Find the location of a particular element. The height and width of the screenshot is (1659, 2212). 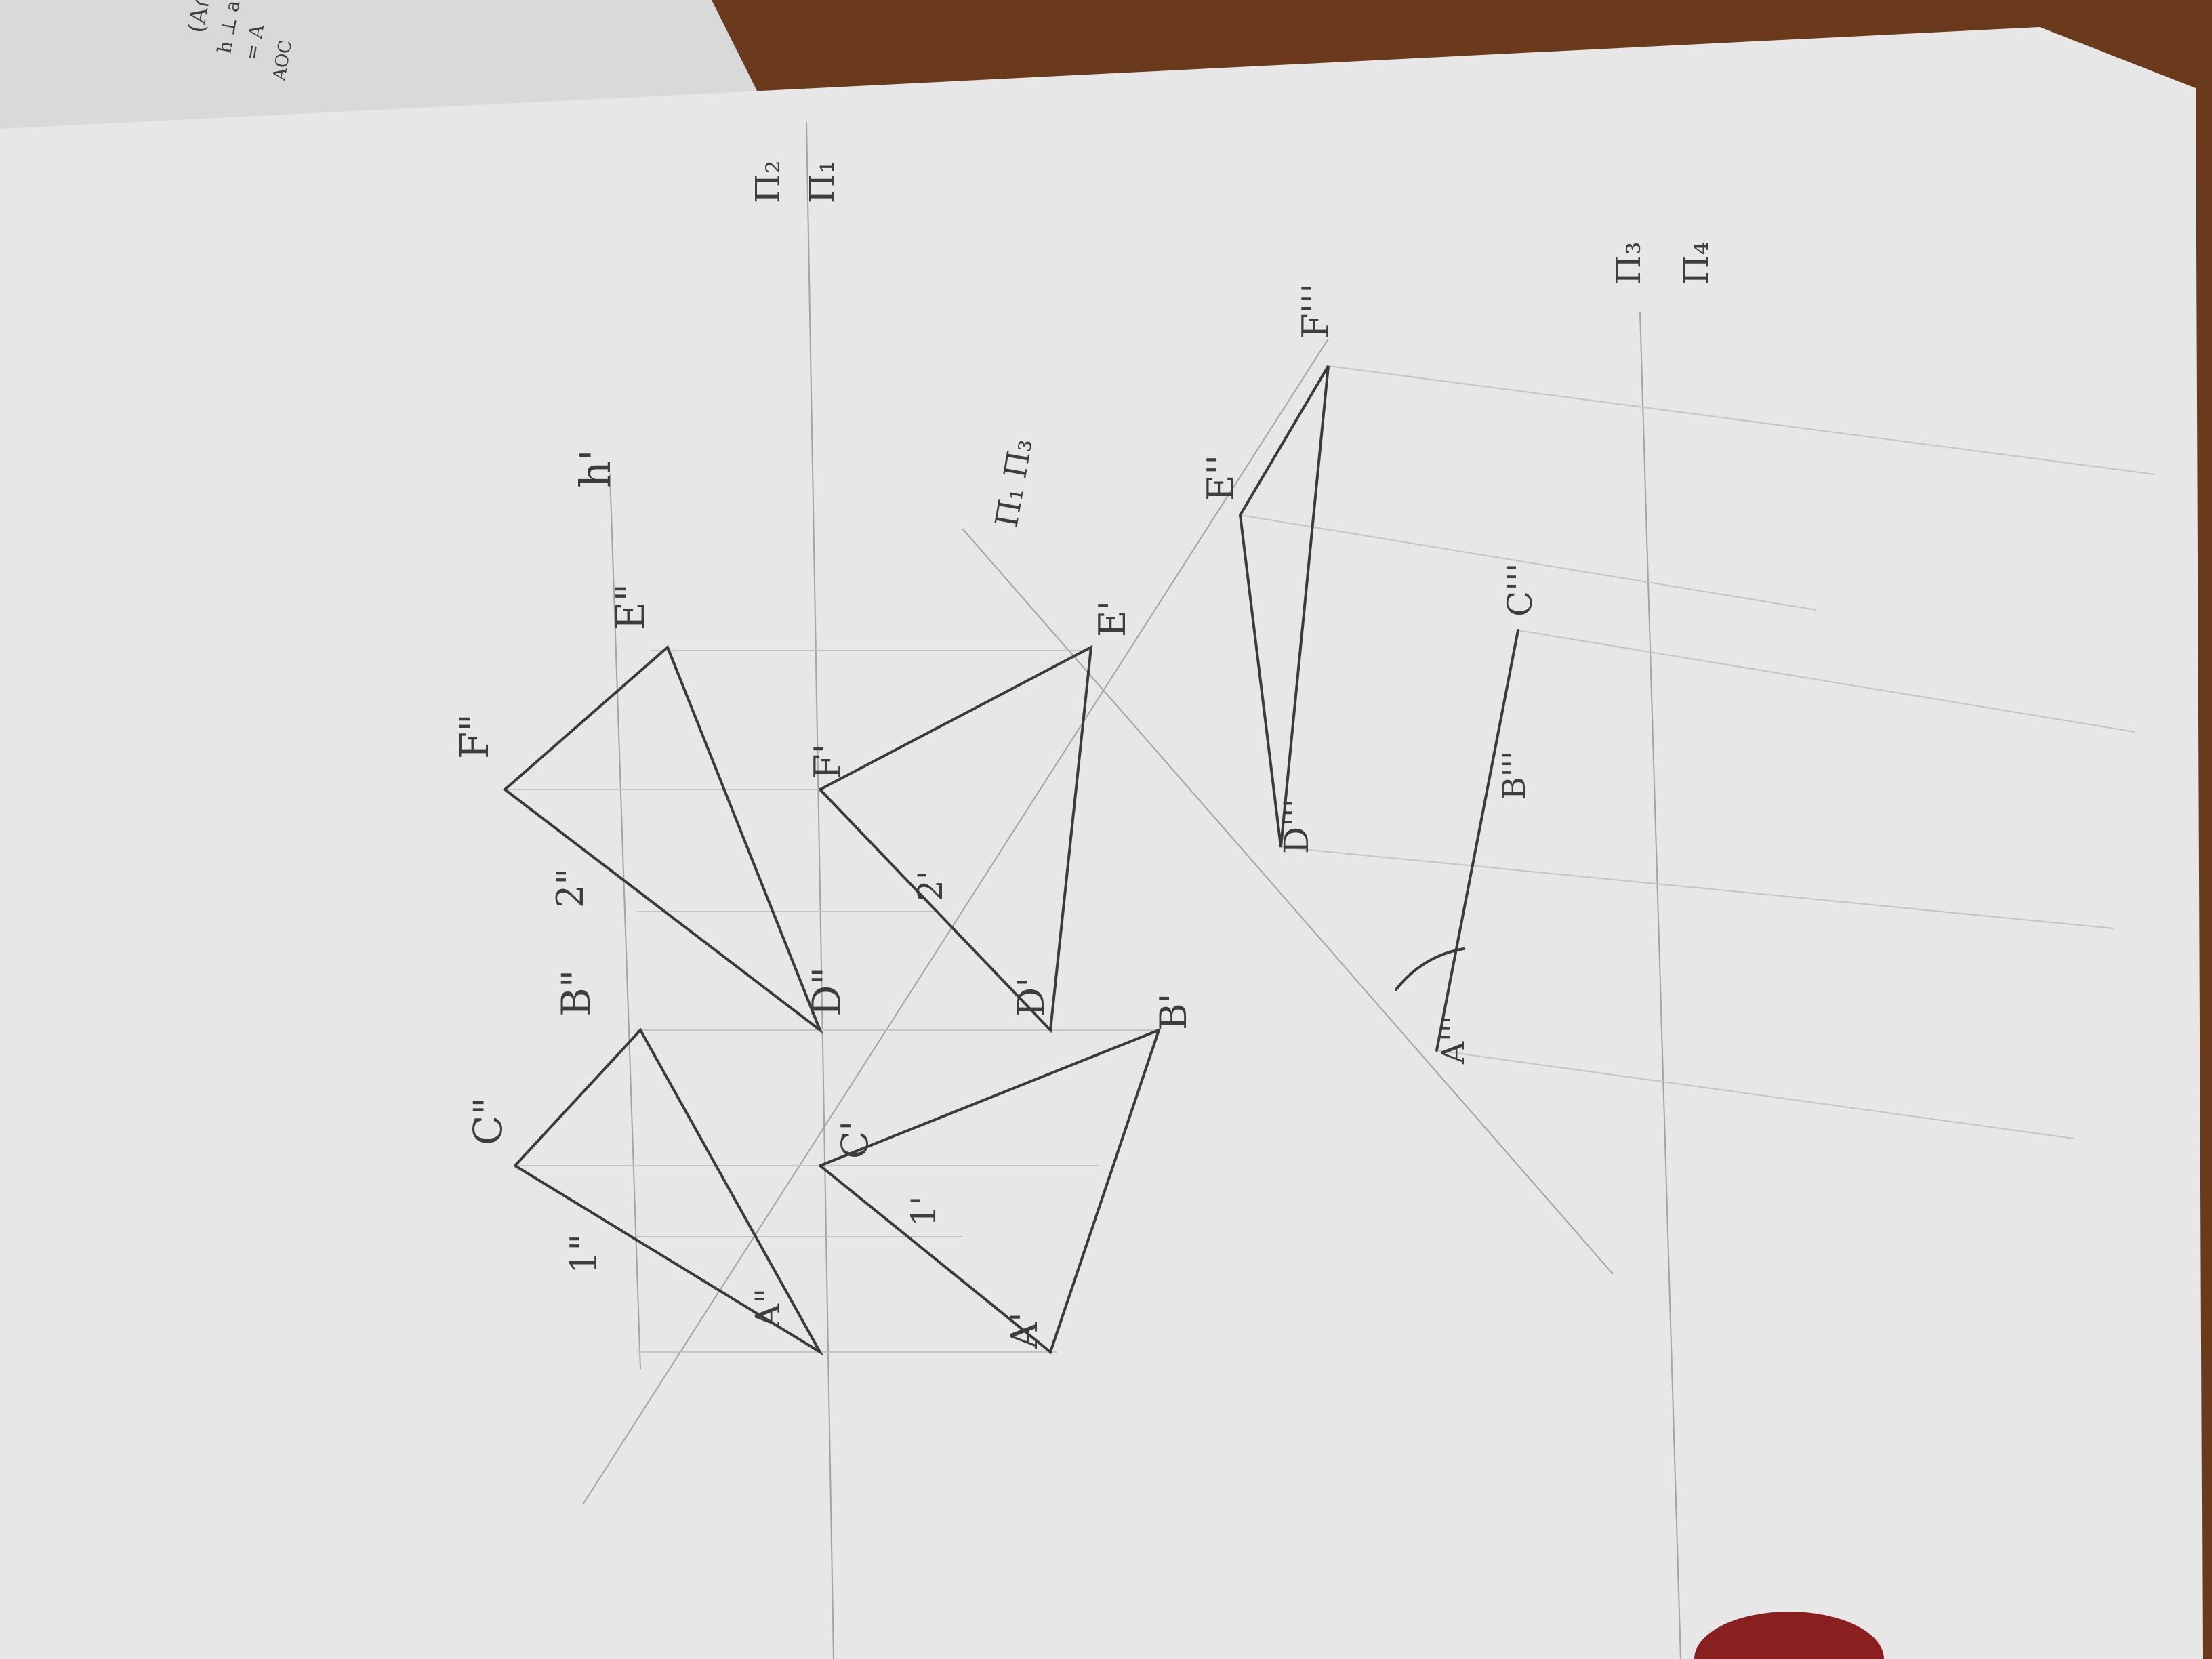

triangle-abc-frontal is located at coordinates (669, 1191).